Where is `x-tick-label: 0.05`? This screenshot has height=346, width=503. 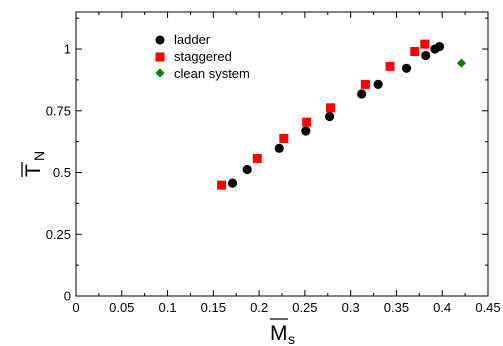 x-tick-label: 0.05 is located at coordinates (121, 307).